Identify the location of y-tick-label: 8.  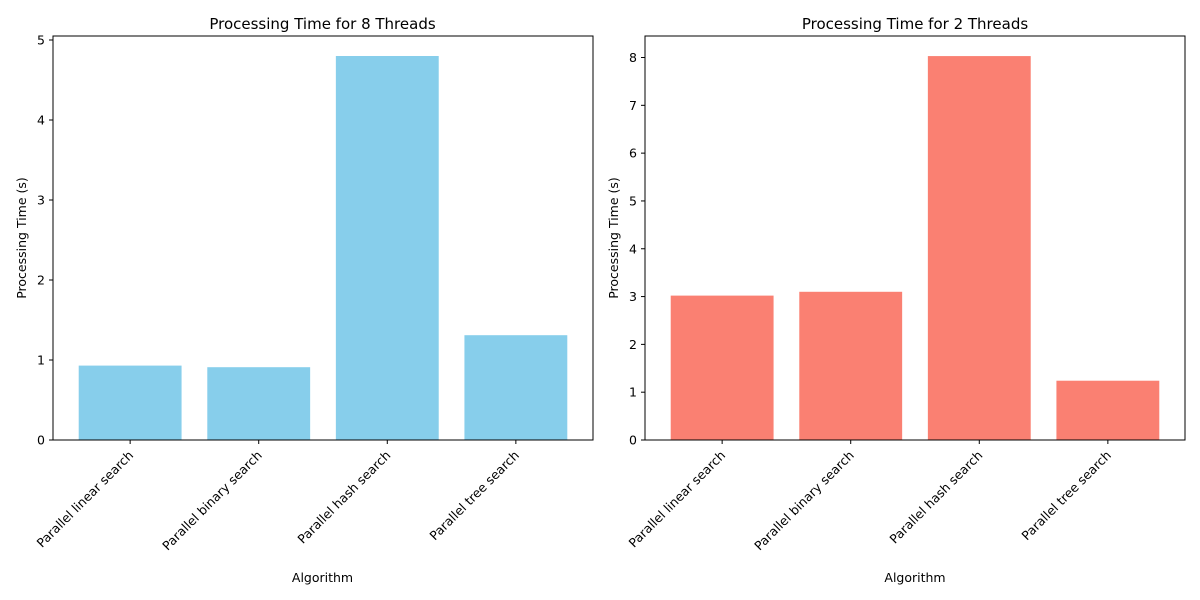
(633, 57).